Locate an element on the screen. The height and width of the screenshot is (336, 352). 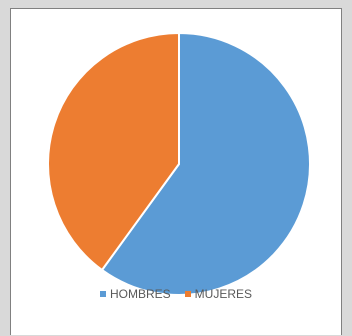
legend-item-mujeres: MUJERES is located at coordinates (218, 294).